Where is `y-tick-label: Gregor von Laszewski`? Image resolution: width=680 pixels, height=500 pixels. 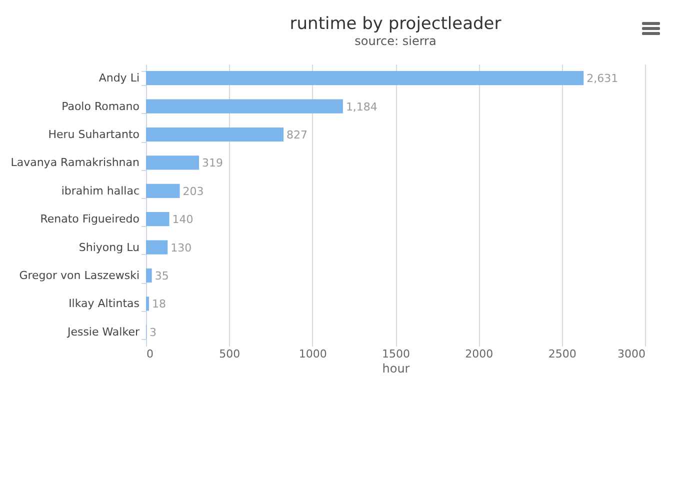
y-tick-label: Gregor von Laszewski is located at coordinates (79, 275).